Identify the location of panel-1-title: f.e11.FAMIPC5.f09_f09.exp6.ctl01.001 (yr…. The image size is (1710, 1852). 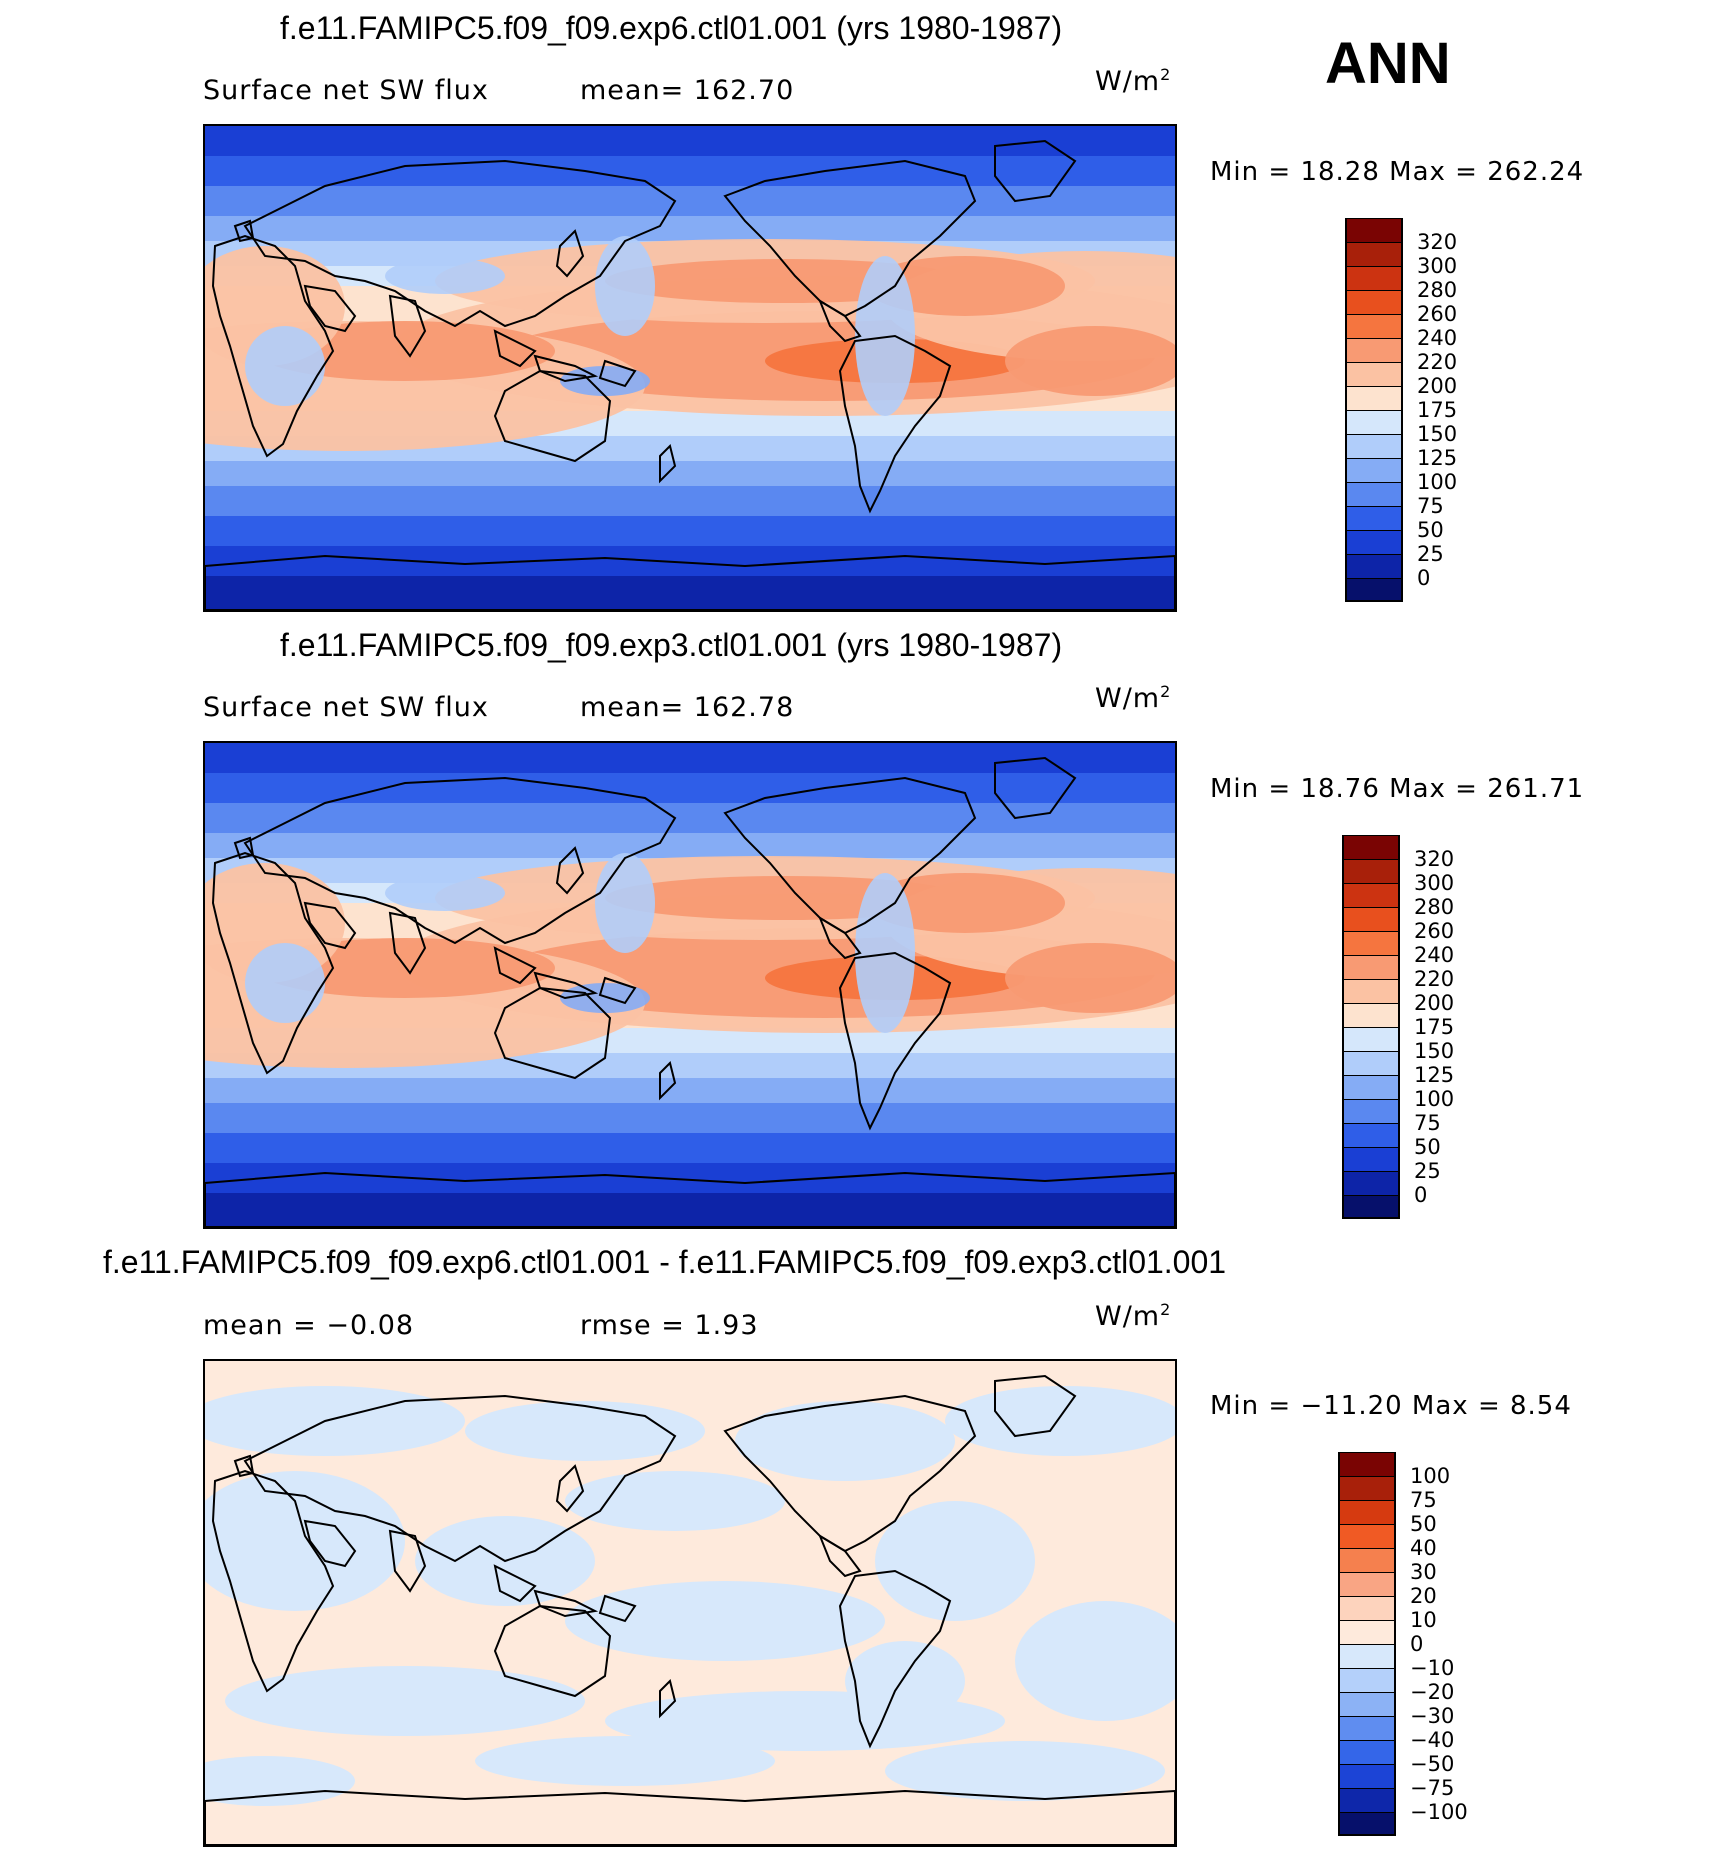
(671, 28).